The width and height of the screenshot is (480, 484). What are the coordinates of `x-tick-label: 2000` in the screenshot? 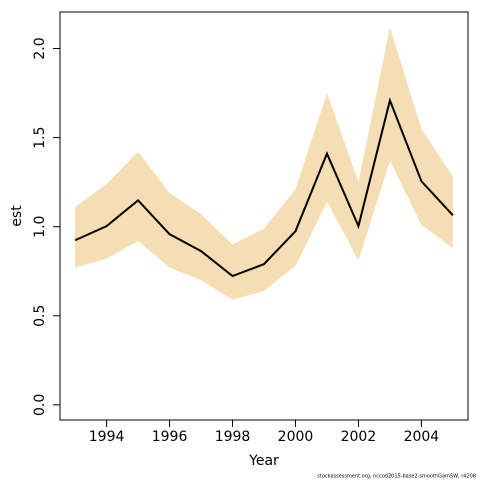 It's located at (296, 437).